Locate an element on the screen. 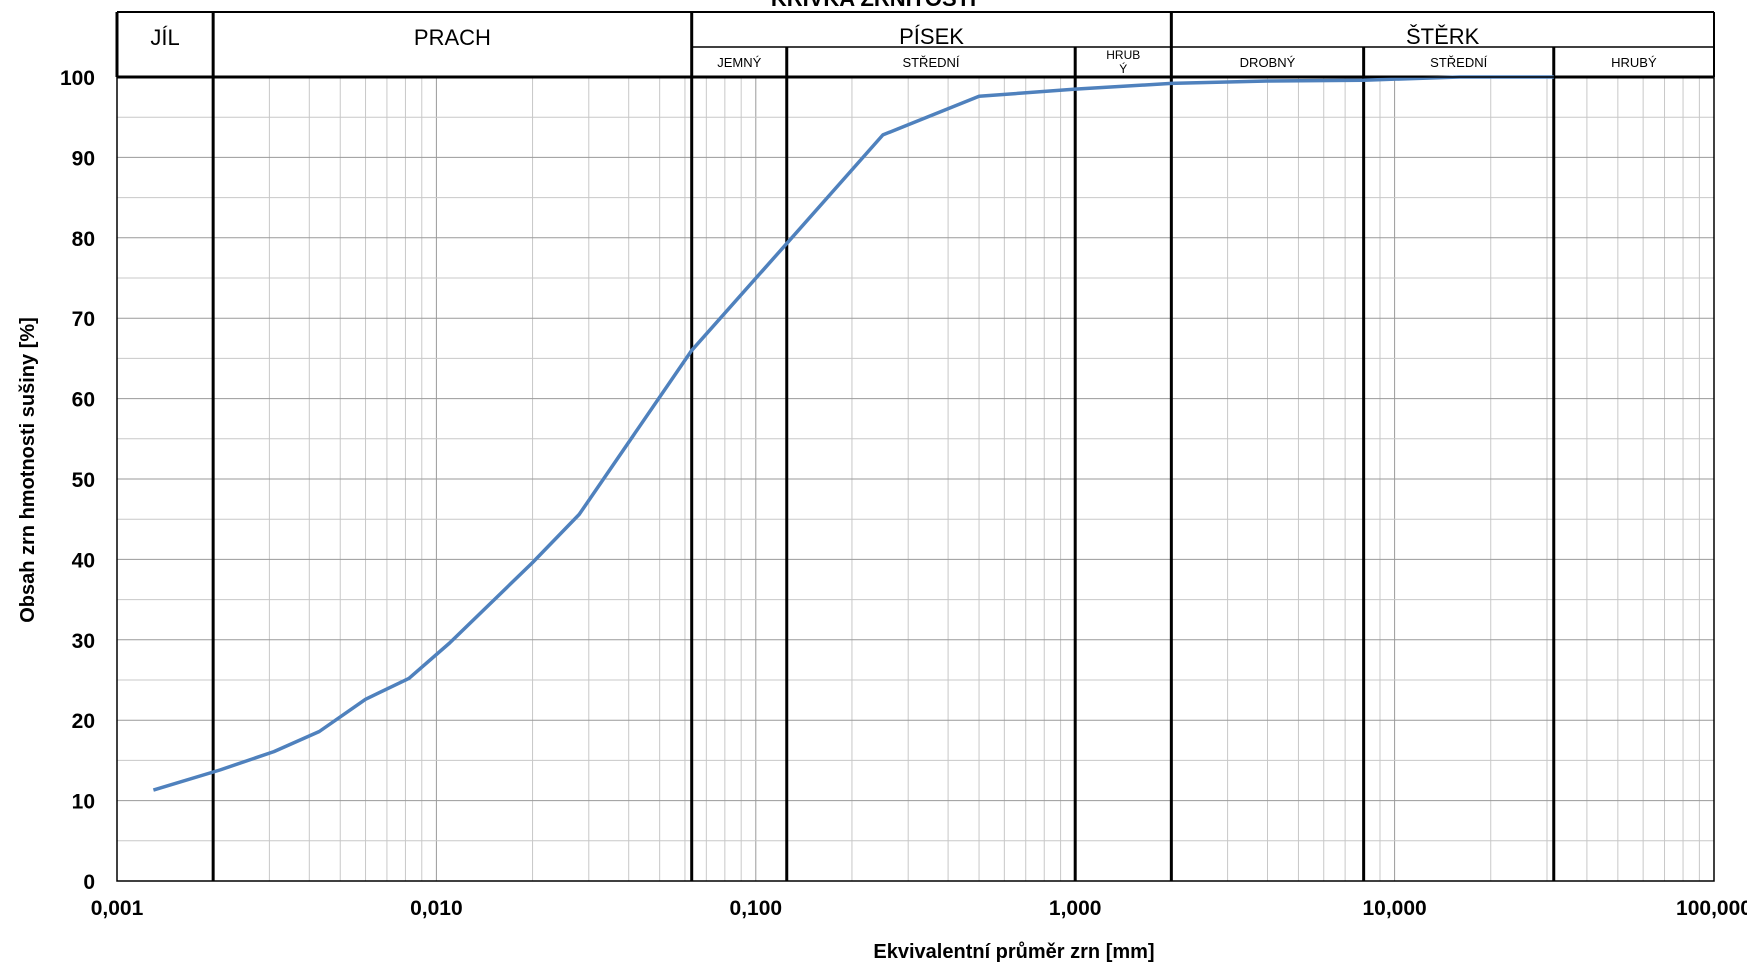 Image resolution: width=1747 pixels, height=966 pixels. x-tick-label: 10,000 is located at coordinates (1394, 908).